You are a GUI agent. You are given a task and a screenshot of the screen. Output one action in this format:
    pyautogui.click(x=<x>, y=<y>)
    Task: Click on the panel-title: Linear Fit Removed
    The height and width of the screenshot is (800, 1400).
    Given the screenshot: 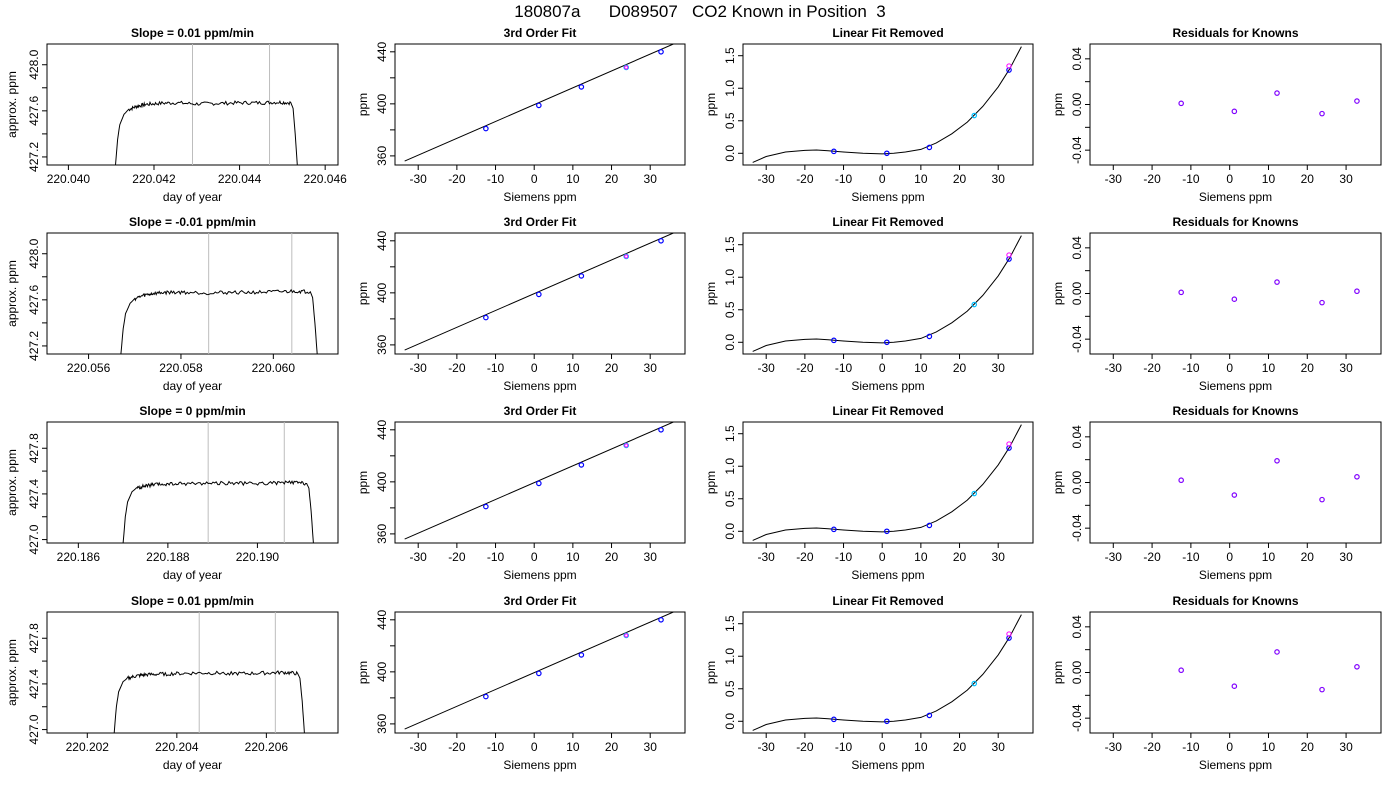 What is the action you would take?
    pyautogui.click(x=887, y=33)
    